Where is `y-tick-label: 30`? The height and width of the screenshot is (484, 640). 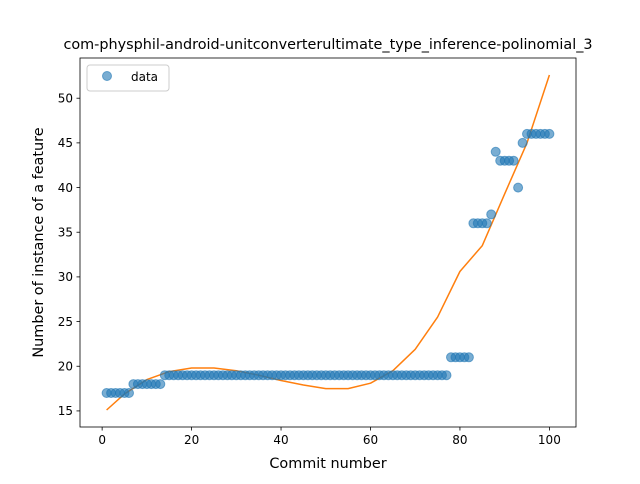
y-tick-label: 30 is located at coordinates (65, 277).